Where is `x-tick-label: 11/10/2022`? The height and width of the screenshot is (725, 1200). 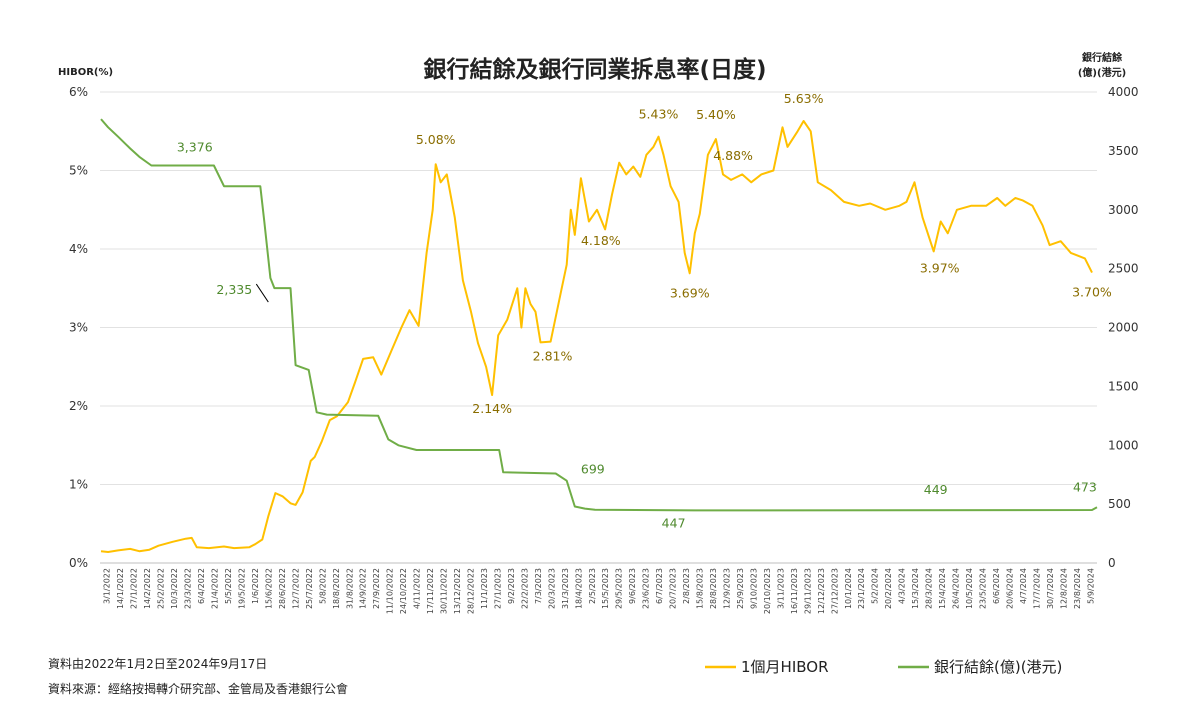 x-tick-label: 11/10/2022 is located at coordinates (390, 591).